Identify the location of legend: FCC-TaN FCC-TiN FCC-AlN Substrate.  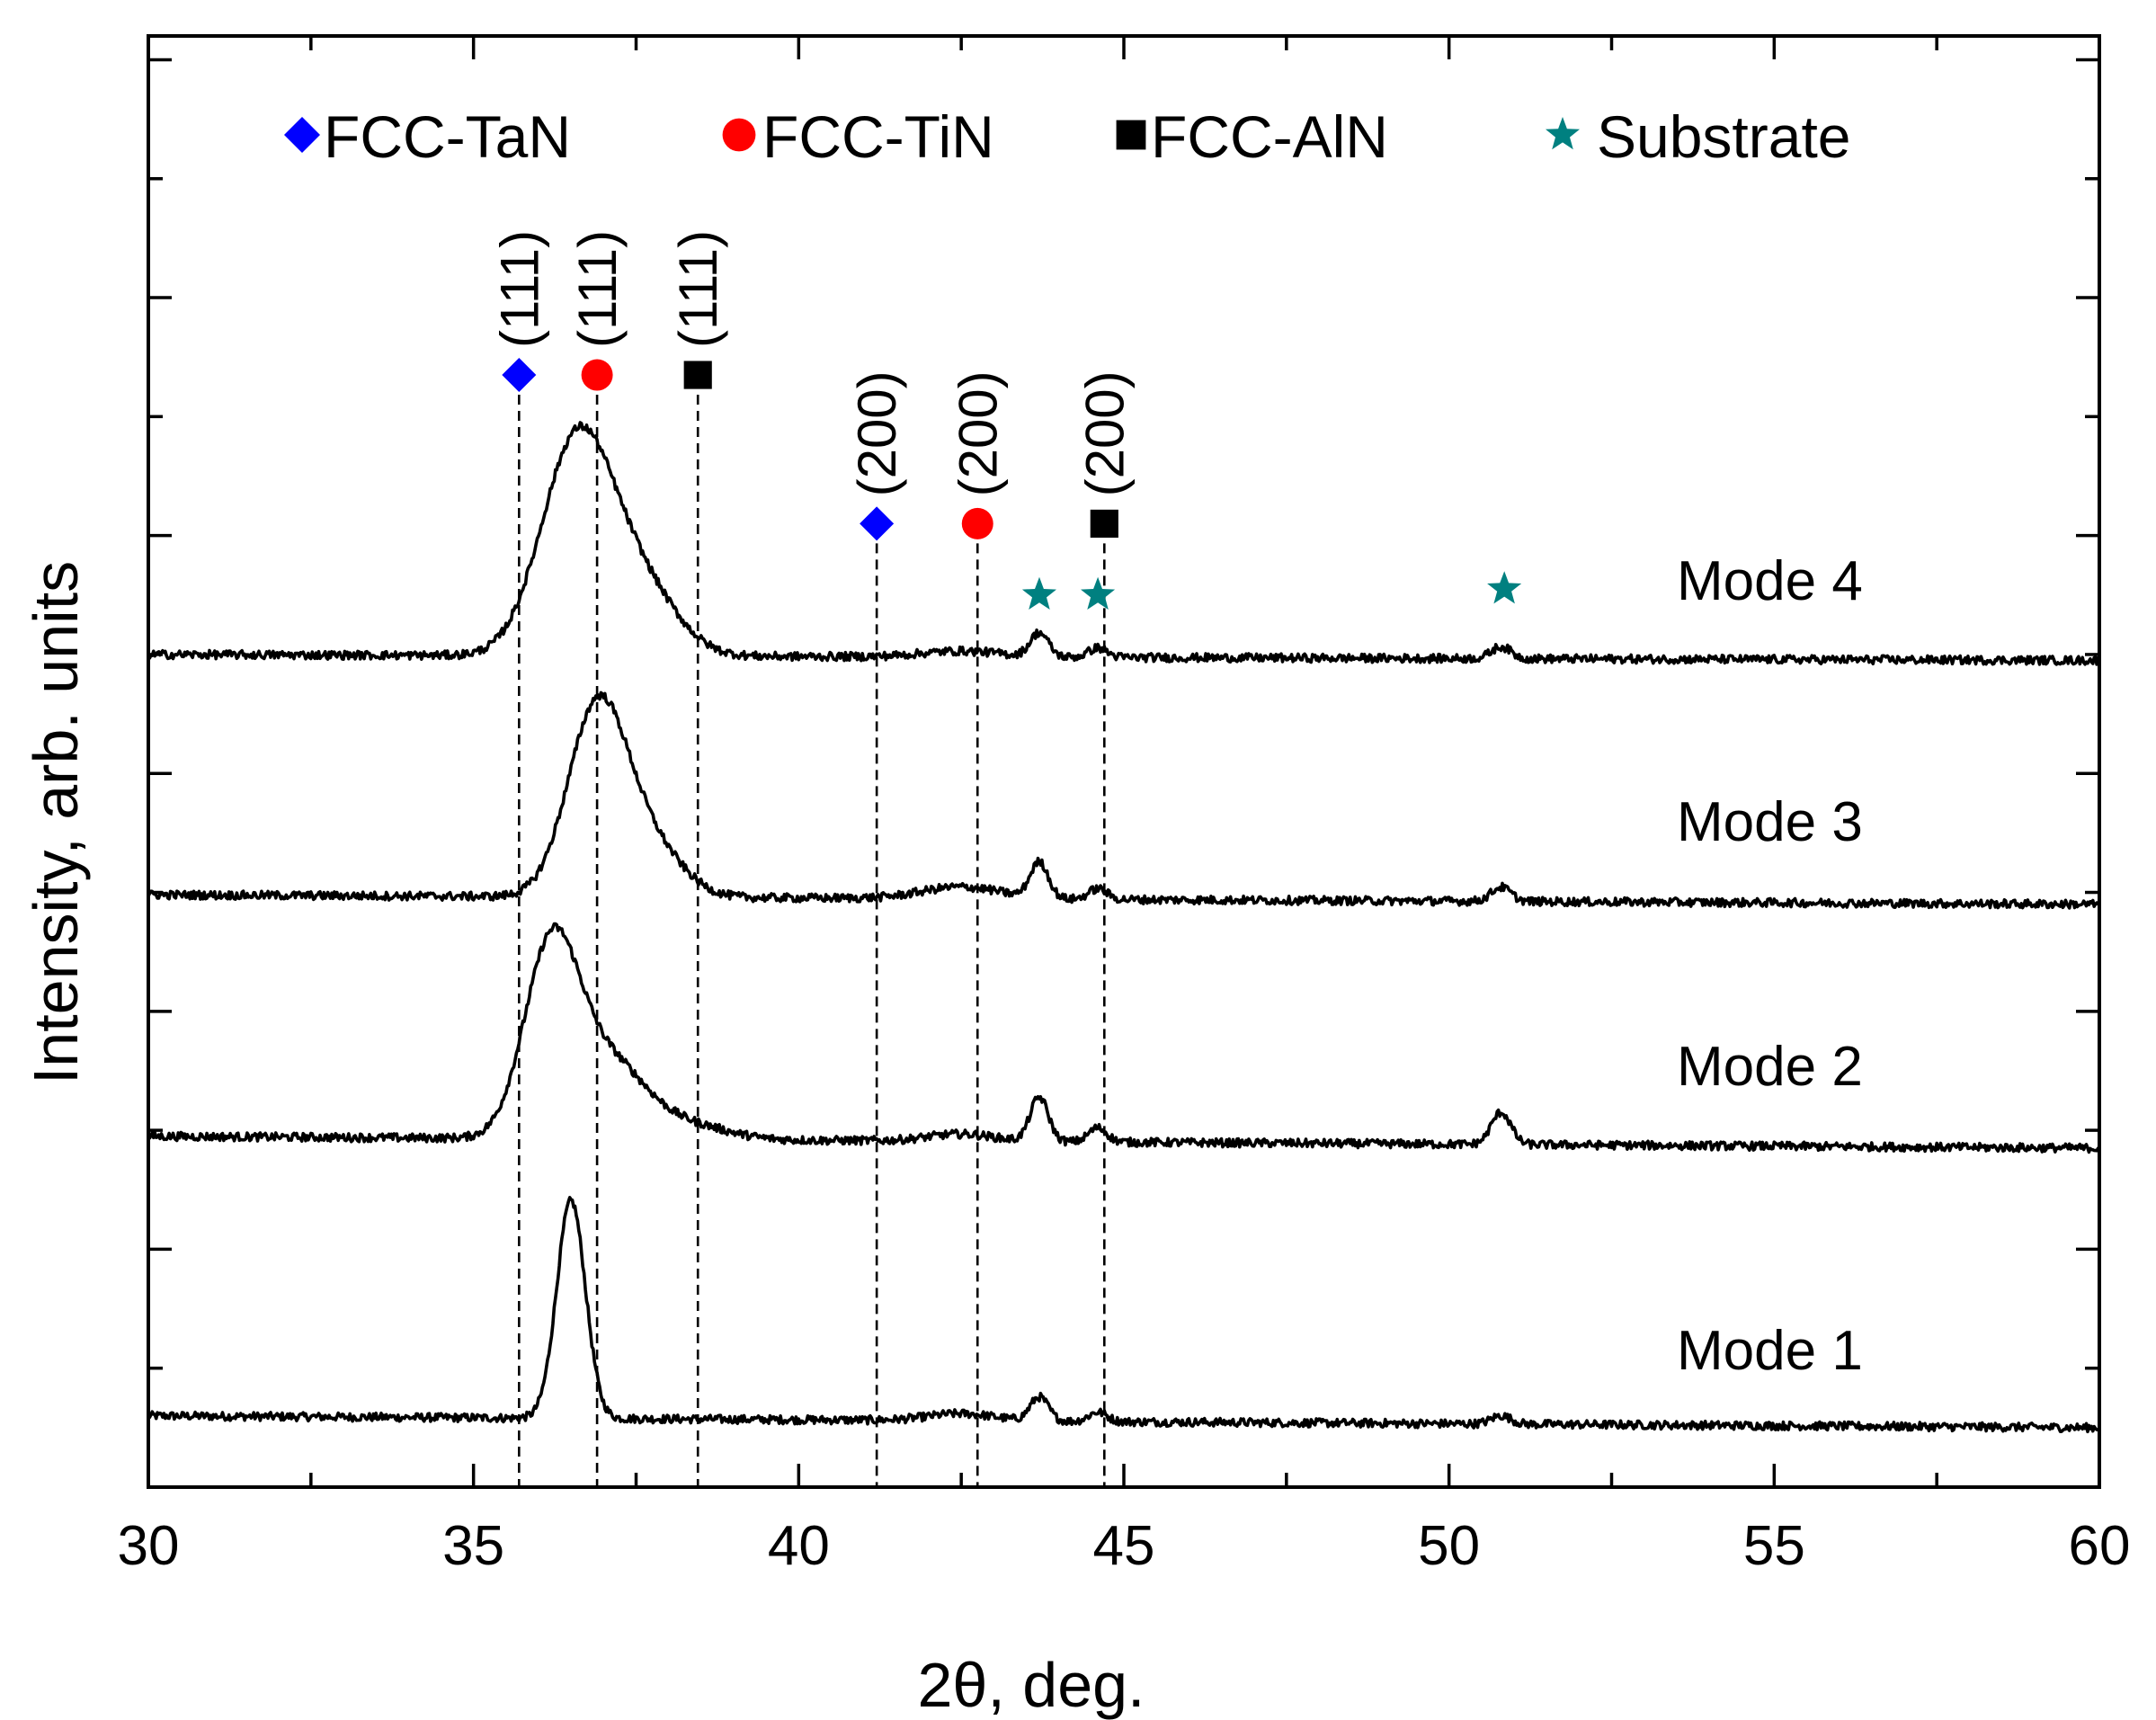
(1068, 136).